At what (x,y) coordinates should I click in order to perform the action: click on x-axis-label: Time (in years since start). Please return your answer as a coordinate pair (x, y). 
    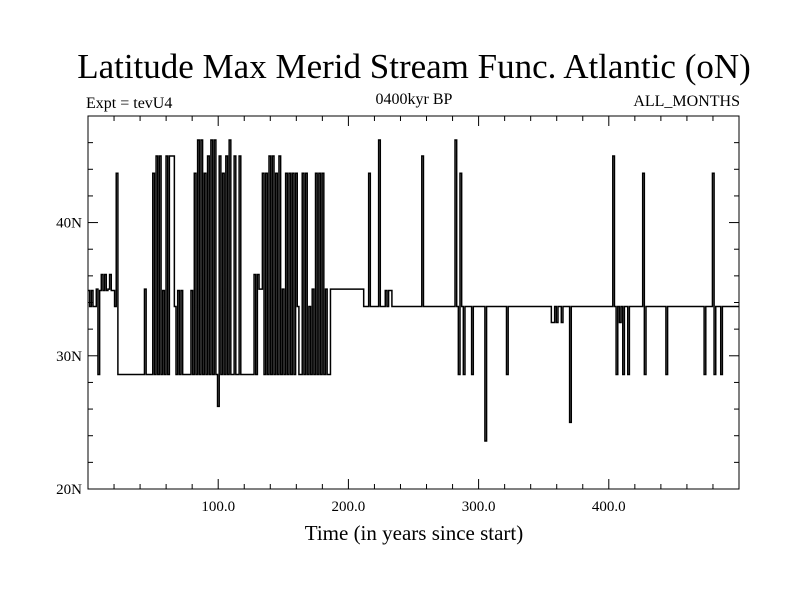
    Looking at the image, I should click on (414, 533).